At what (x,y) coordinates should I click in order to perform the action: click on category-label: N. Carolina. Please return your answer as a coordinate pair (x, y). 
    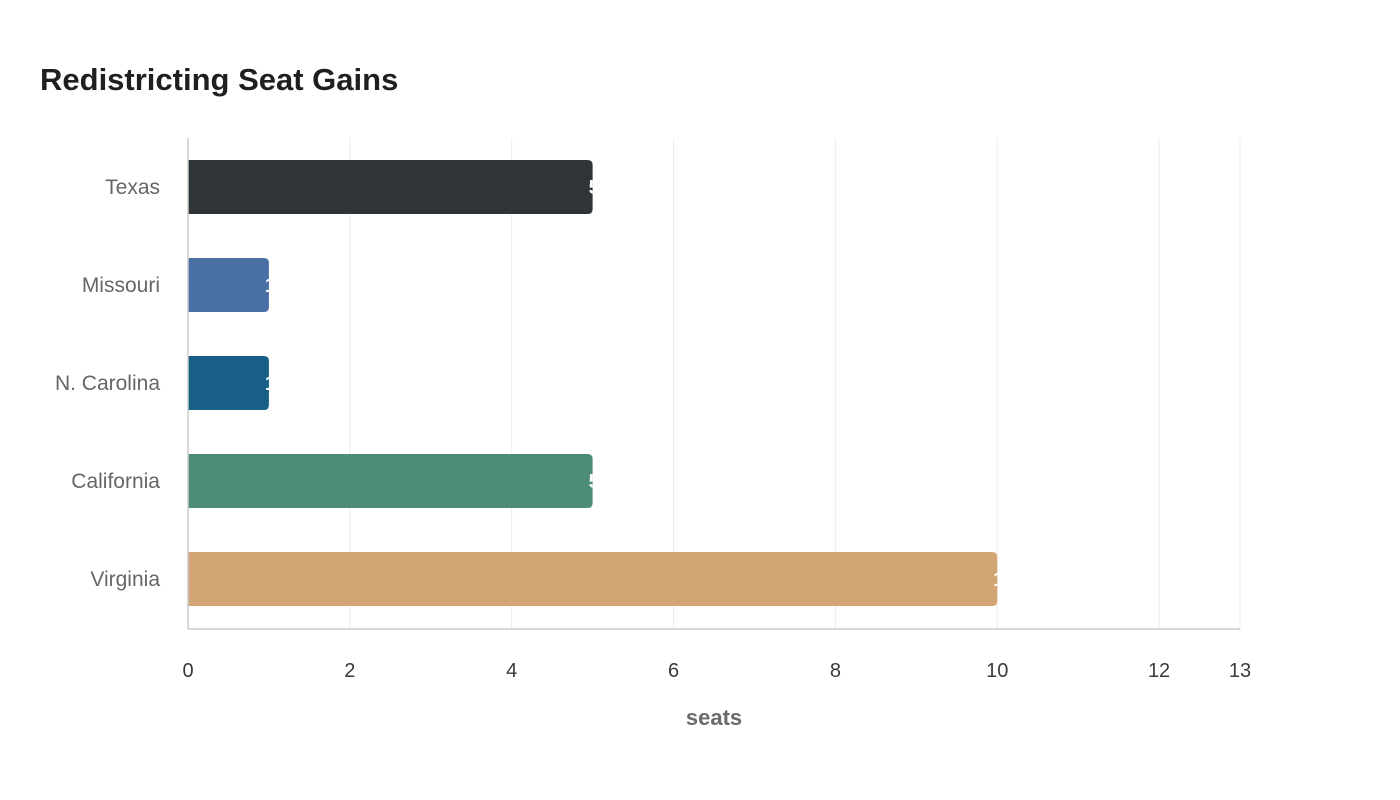
    Looking at the image, I should click on (107, 383).